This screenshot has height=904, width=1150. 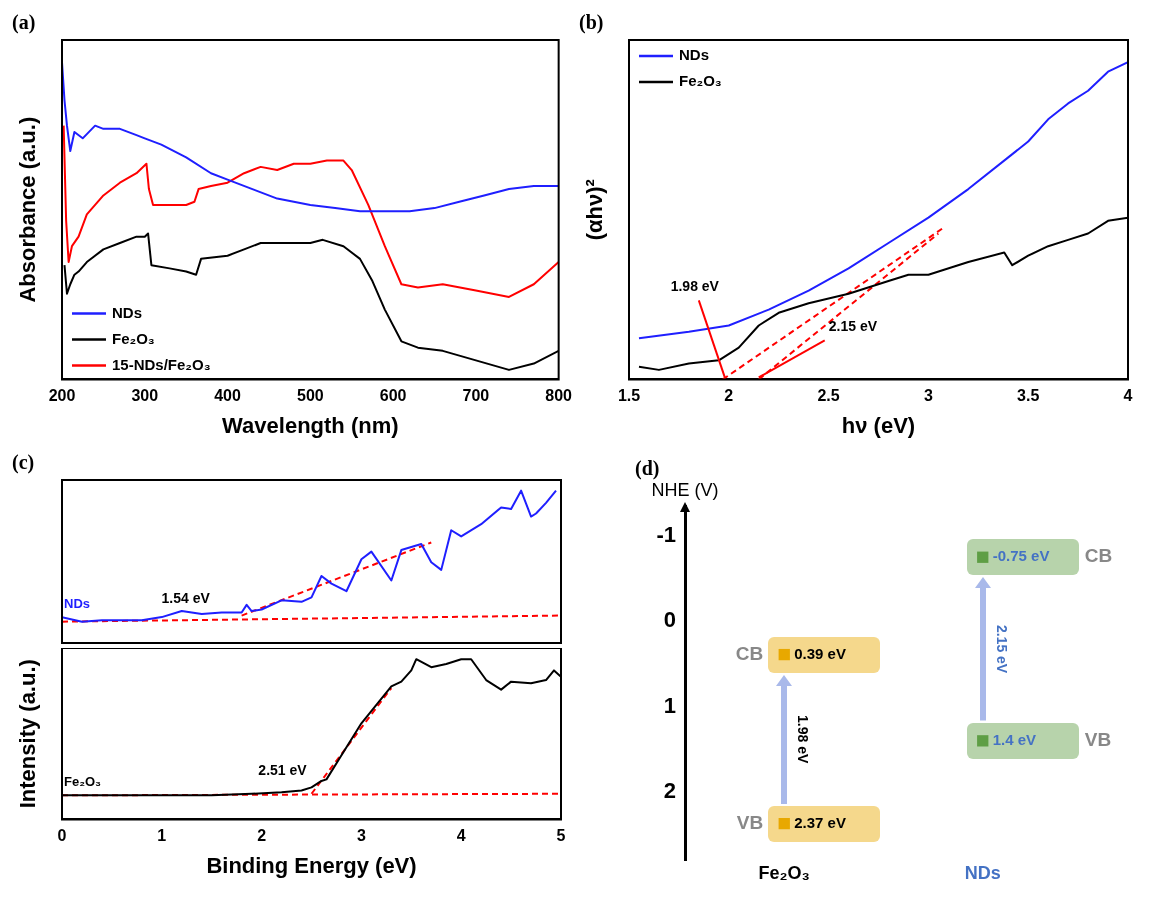 What do you see at coordinates (1028, 396) in the screenshot?
I see `x-tick-label: 3.5` at bounding box center [1028, 396].